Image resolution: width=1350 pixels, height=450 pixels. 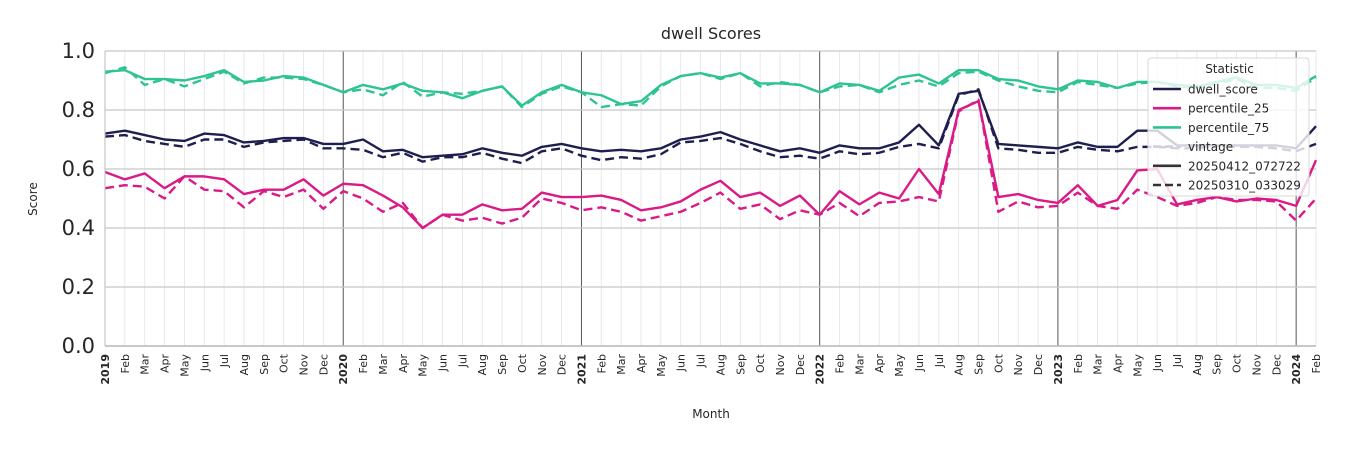 I want to click on y-axis-label: Score, so click(x=33, y=199).